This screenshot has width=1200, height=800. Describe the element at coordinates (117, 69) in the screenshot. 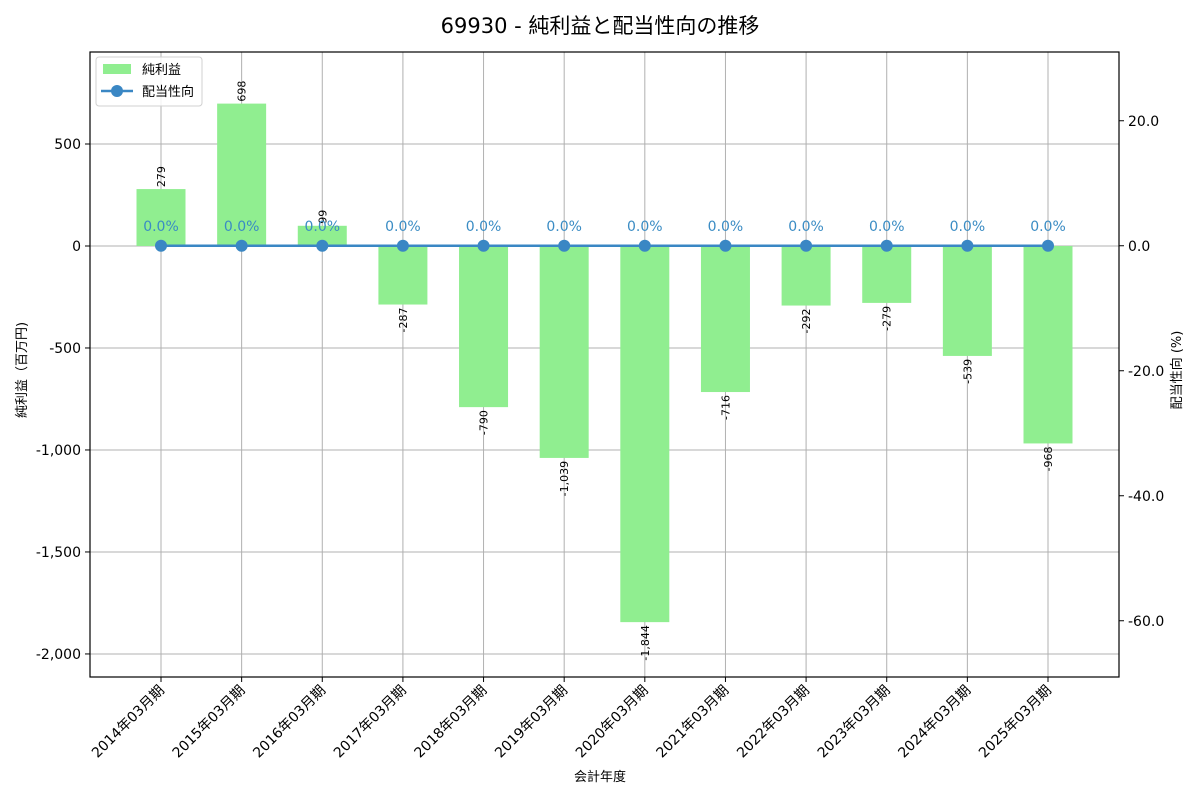

I see `legend-swatch-bar` at that location.